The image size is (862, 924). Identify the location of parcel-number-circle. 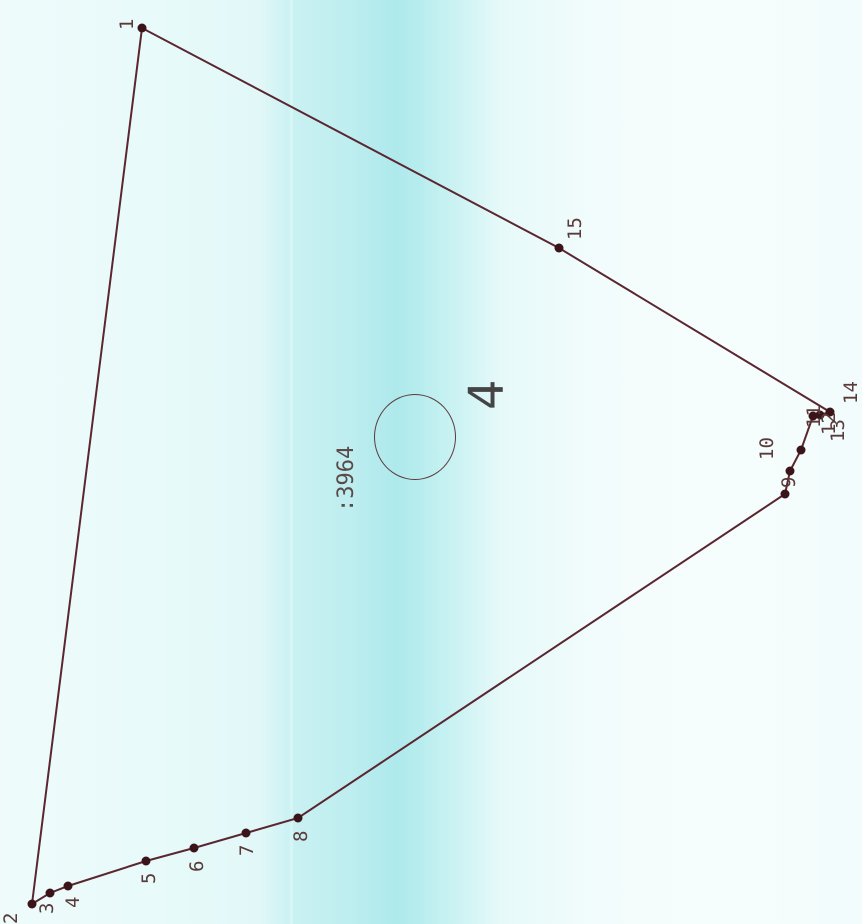
(415, 437).